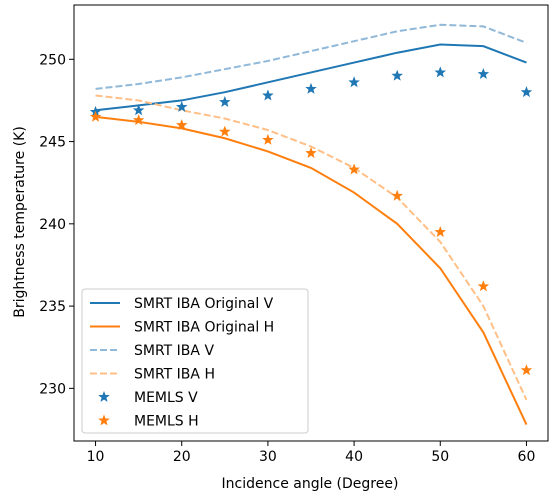 The height and width of the screenshot is (499, 552). What do you see at coordinates (440, 457) in the screenshot?
I see `x-tick-label: 50` at bounding box center [440, 457].